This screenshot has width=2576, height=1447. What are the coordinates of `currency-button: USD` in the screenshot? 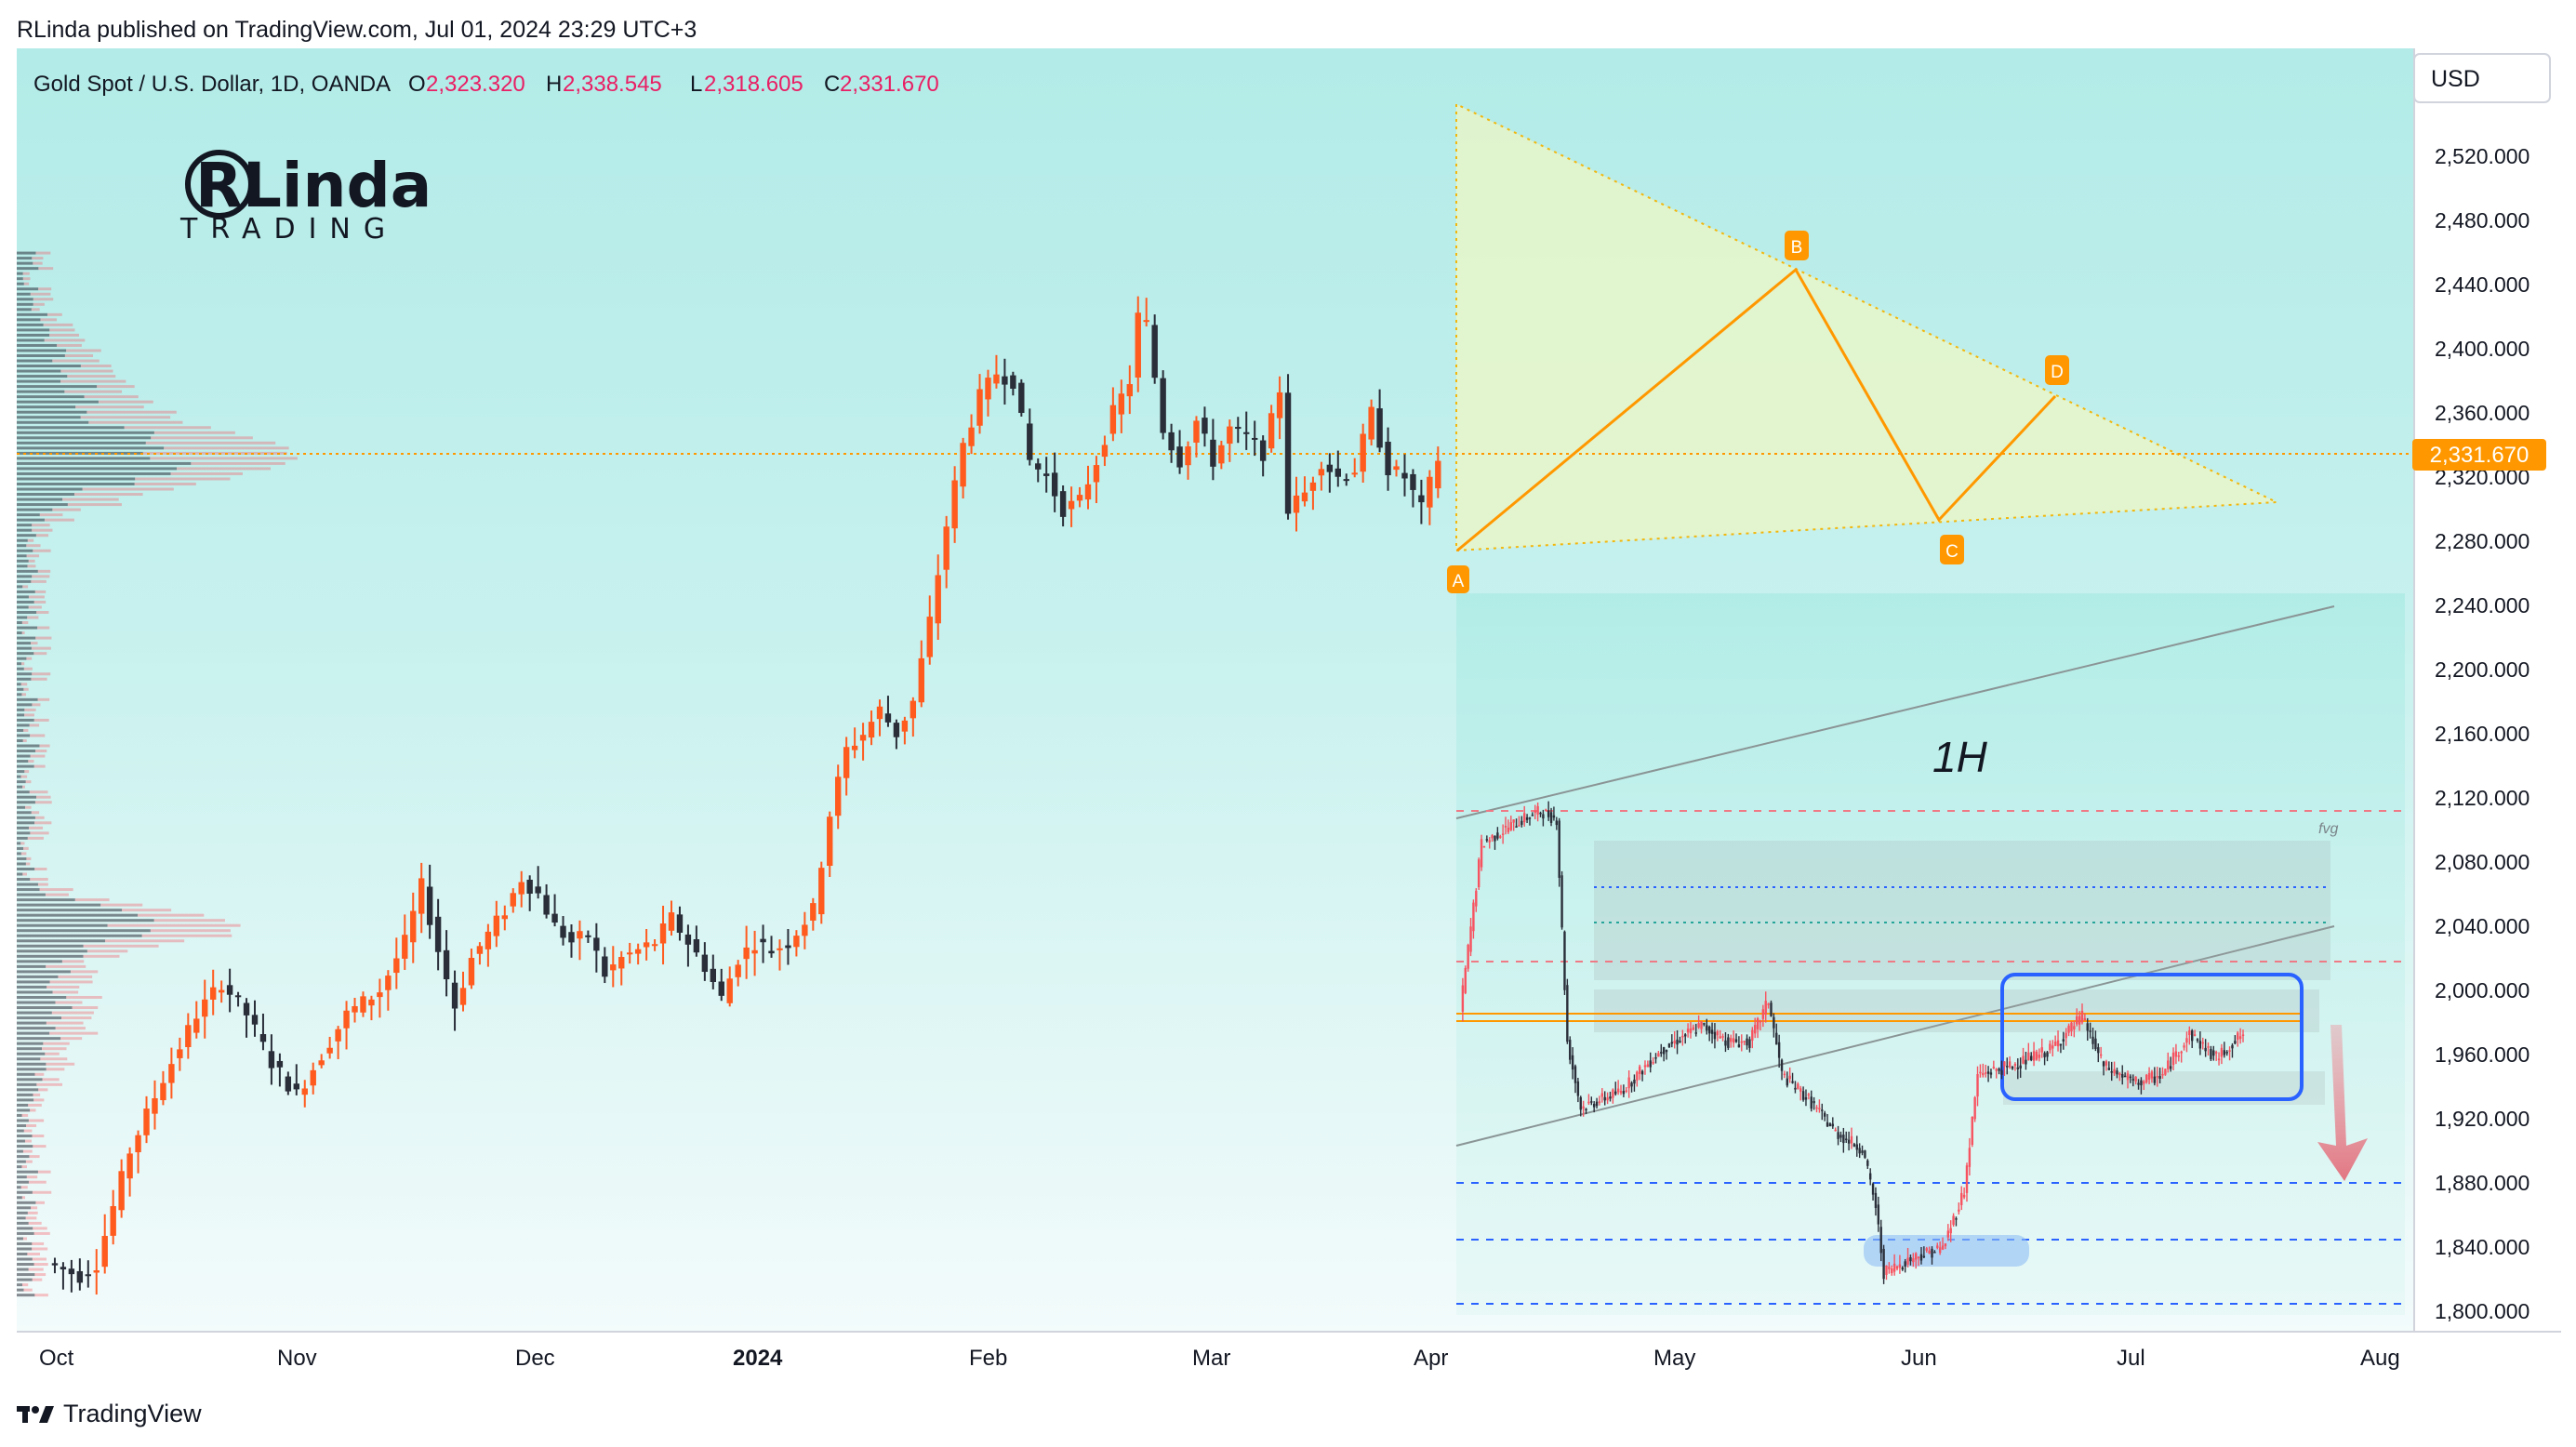 It's located at (2482, 78).